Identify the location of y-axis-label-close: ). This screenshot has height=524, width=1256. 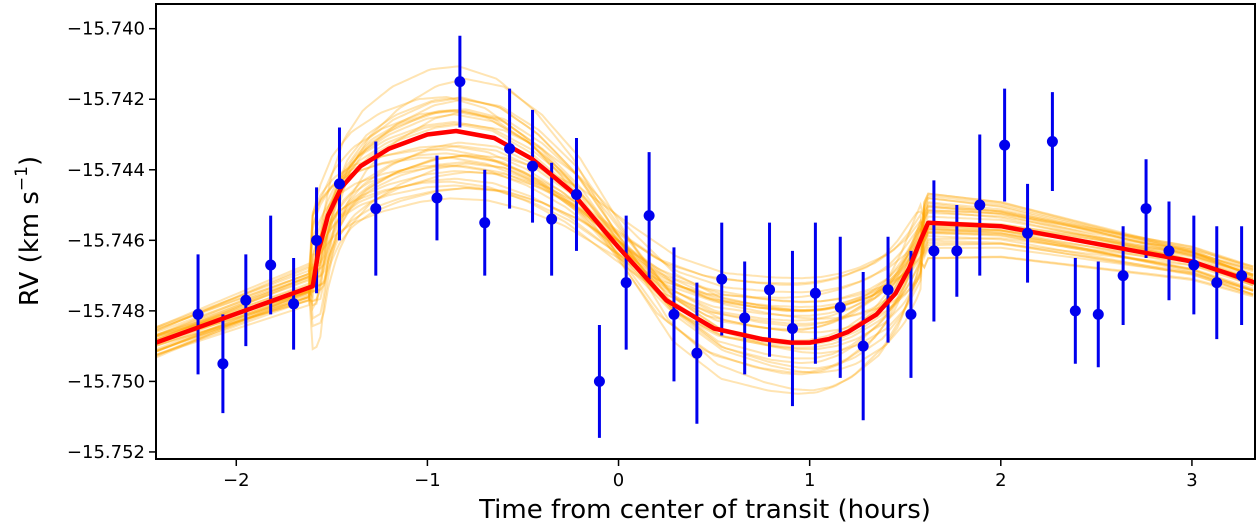
(30, 161).